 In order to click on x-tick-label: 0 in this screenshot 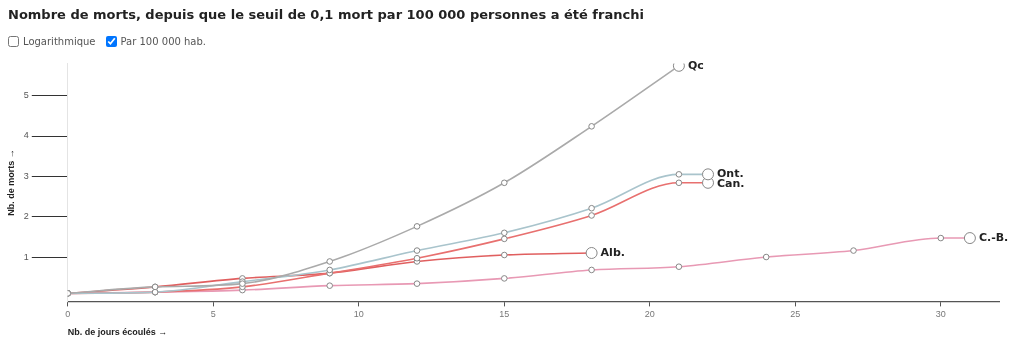, I will do `click(68, 314)`.